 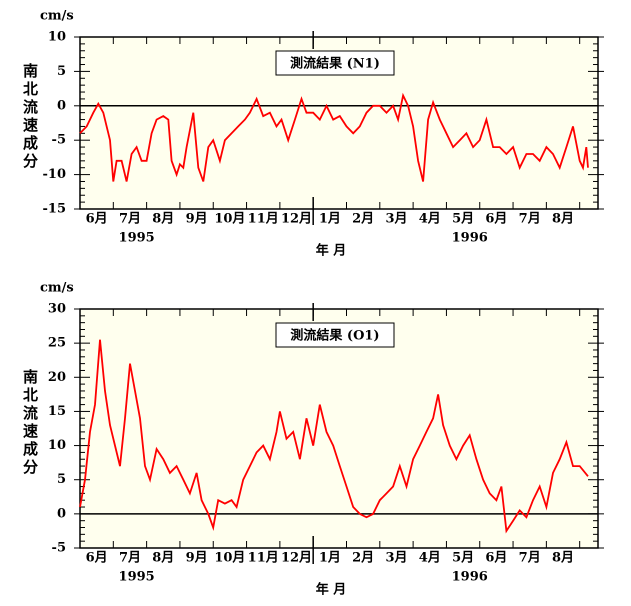 What do you see at coordinates (55, 174) in the screenshot?
I see `y-tick-label: -10` at bounding box center [55, 174].